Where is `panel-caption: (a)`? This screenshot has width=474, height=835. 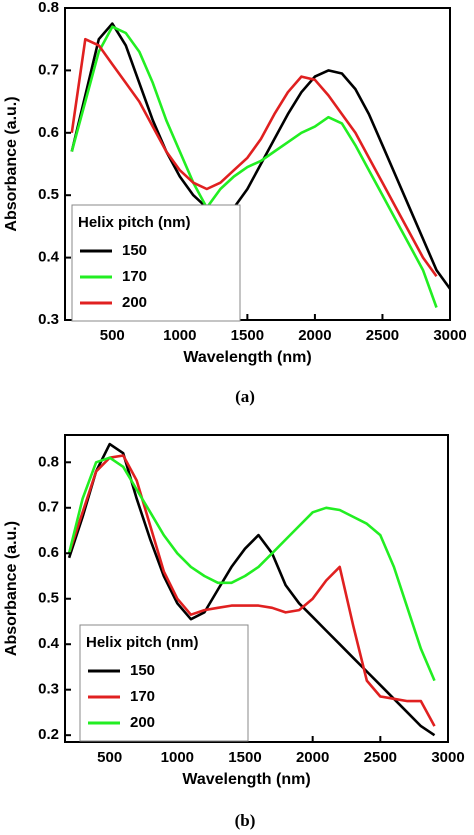
panel-caption: (a) is located at coordinates (245, 396).